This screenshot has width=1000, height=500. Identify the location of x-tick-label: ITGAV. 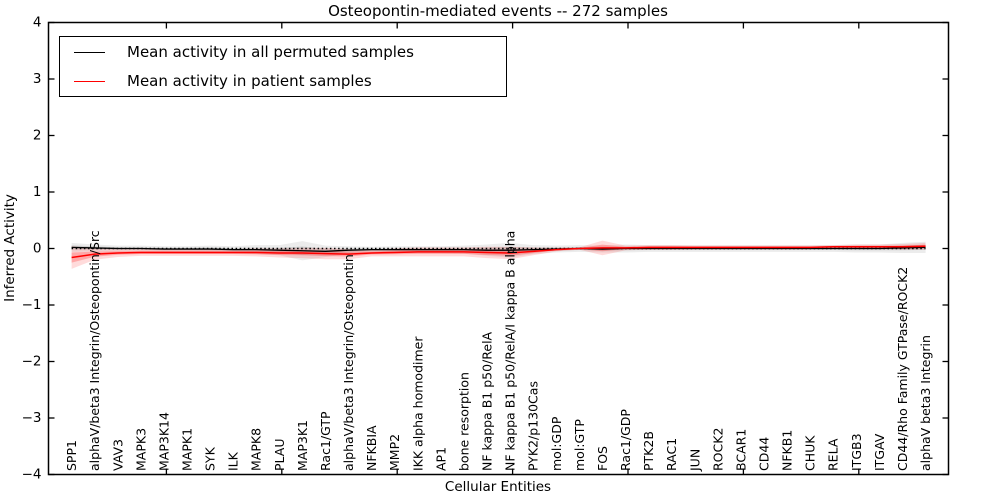
(879, 452).